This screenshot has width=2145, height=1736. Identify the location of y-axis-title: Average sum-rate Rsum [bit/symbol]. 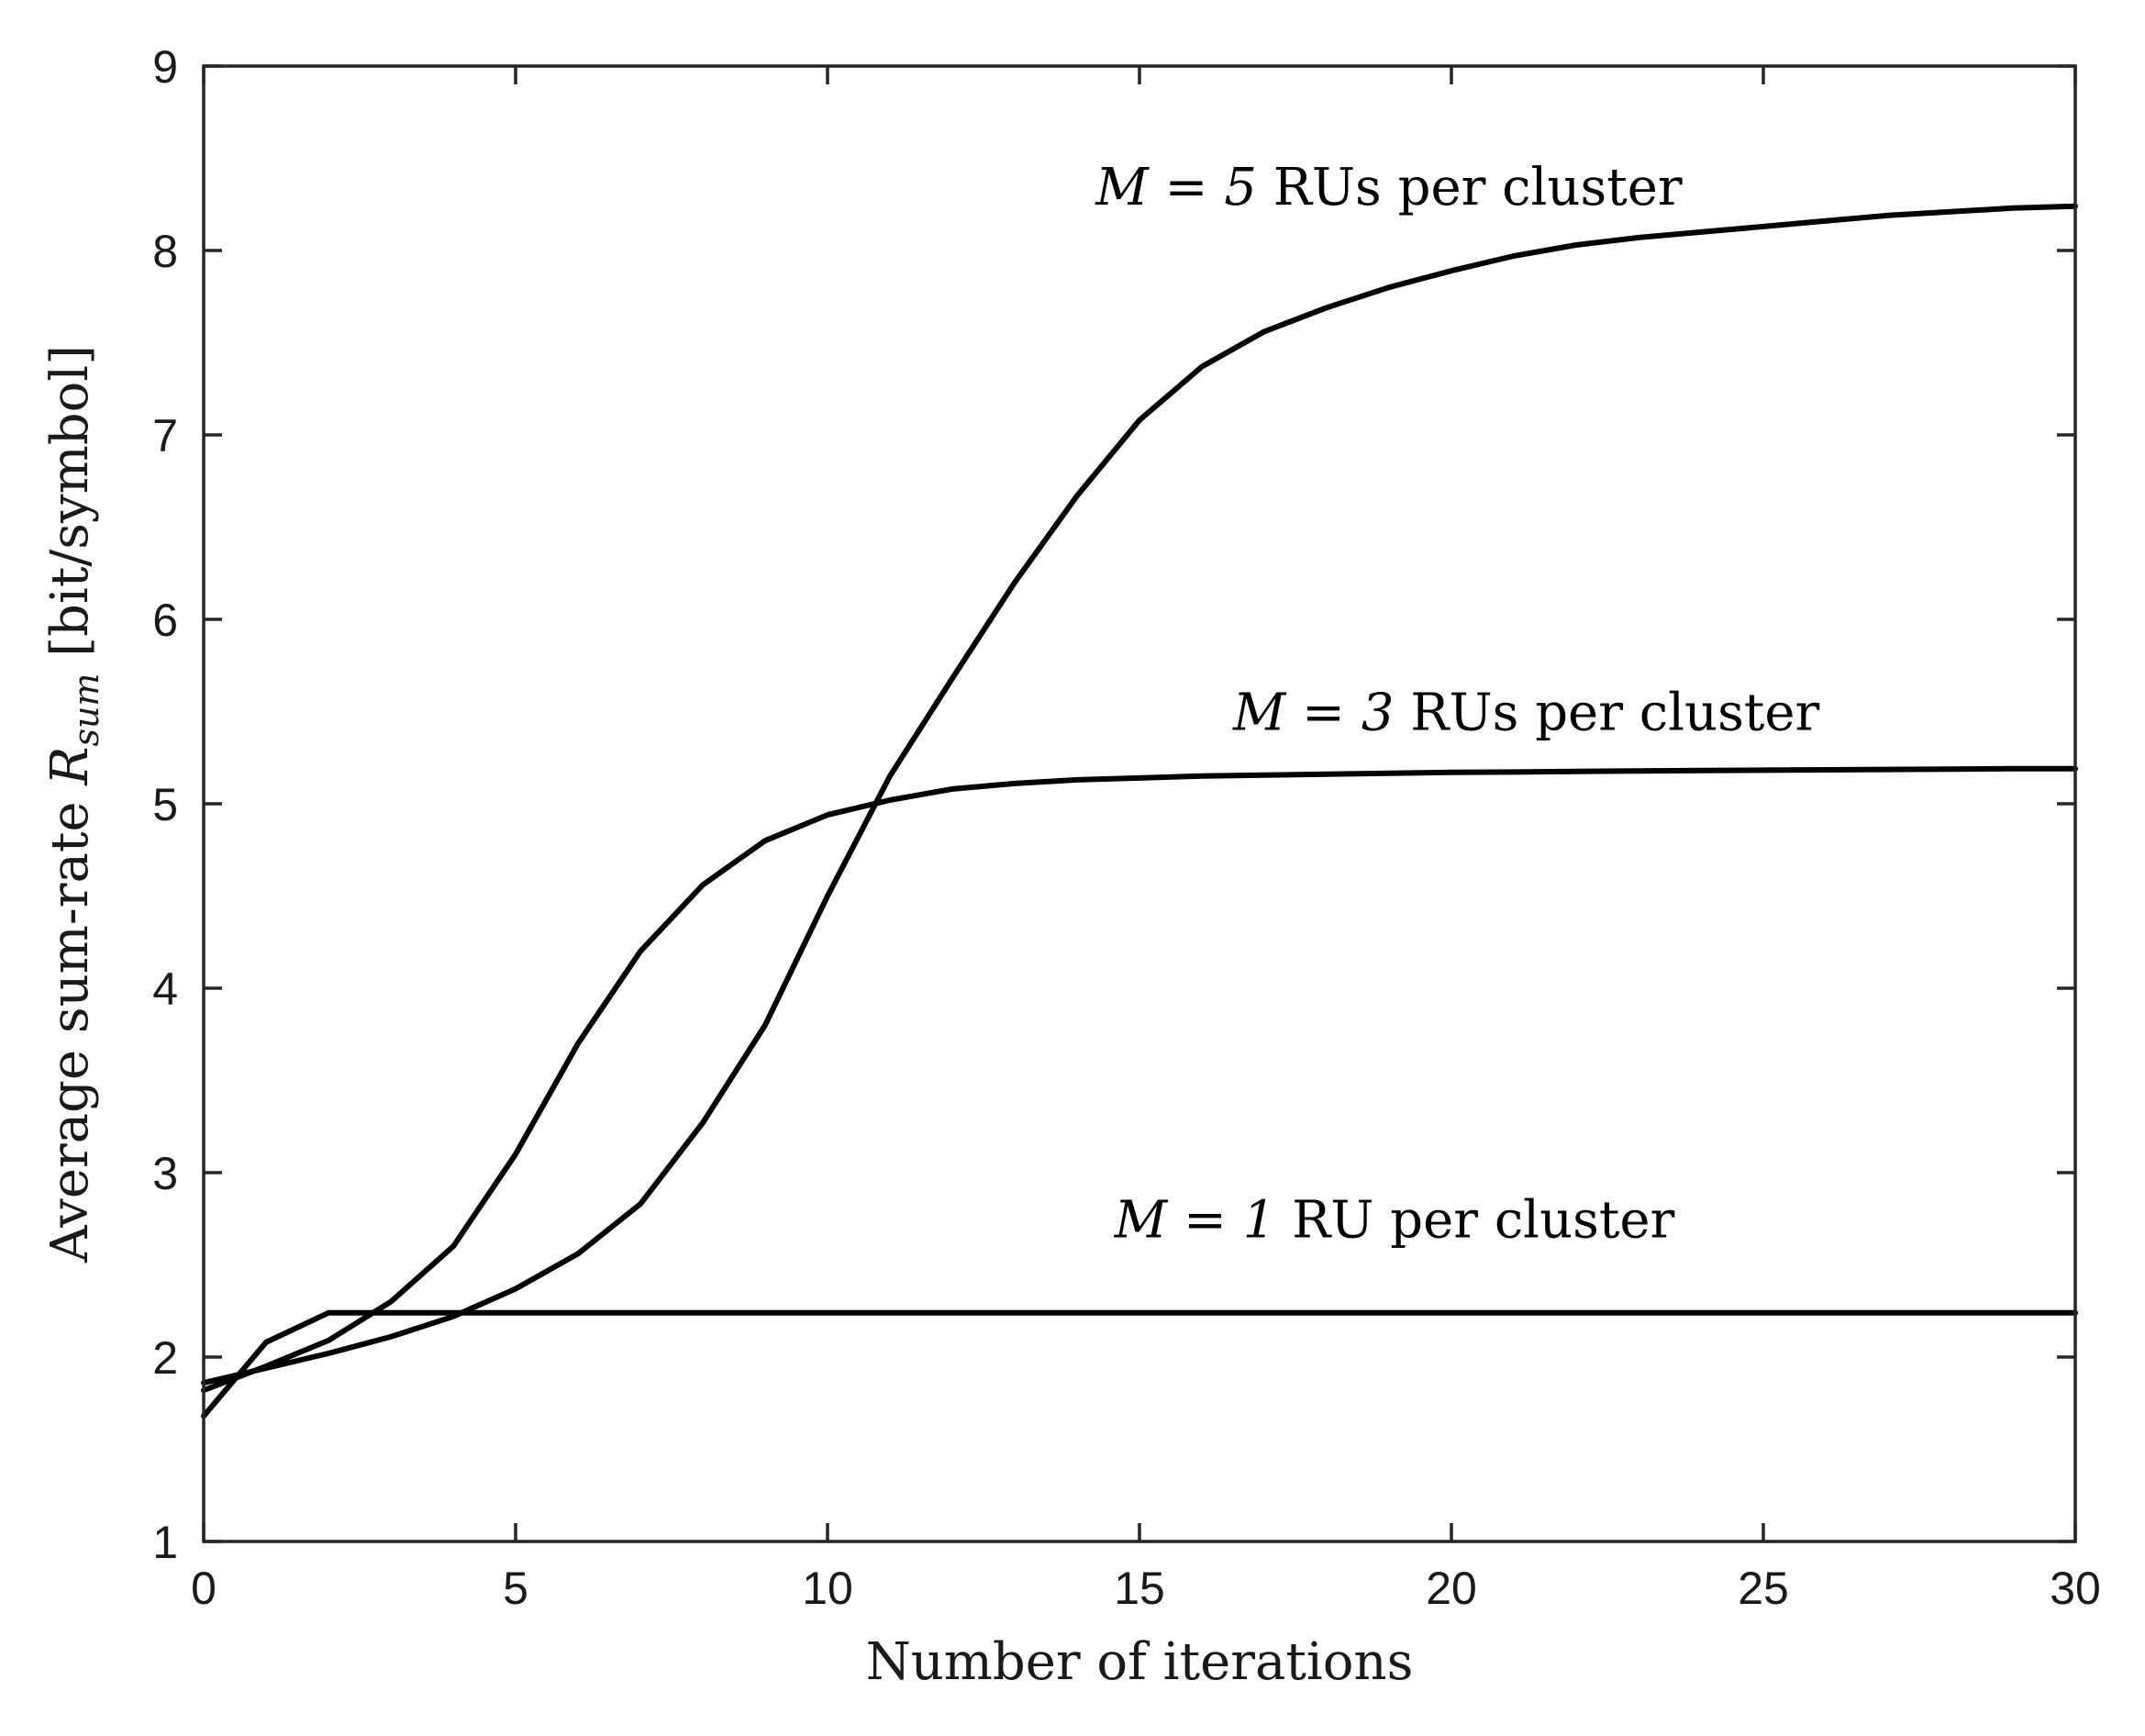
(73, 804).